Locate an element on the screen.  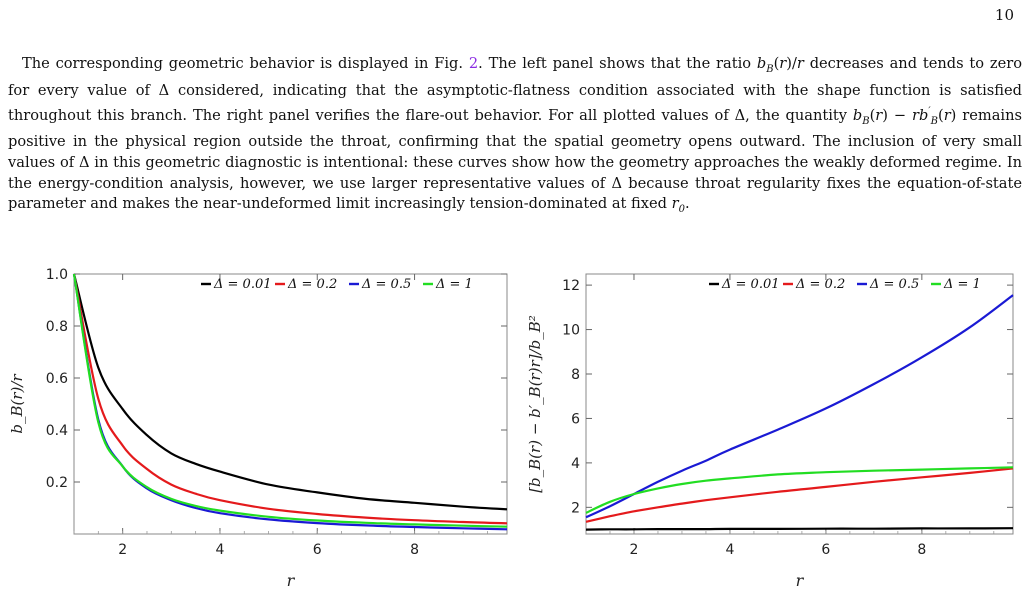
paragraph-text: )/ is located at coordinates (791, 63).